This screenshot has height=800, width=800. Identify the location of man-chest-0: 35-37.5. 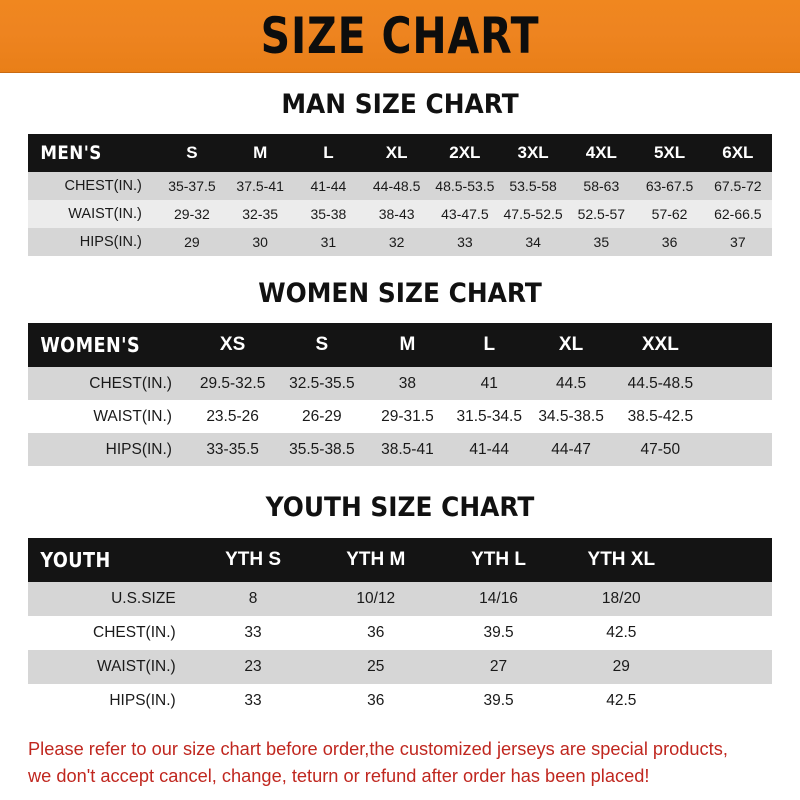
(192, 186).